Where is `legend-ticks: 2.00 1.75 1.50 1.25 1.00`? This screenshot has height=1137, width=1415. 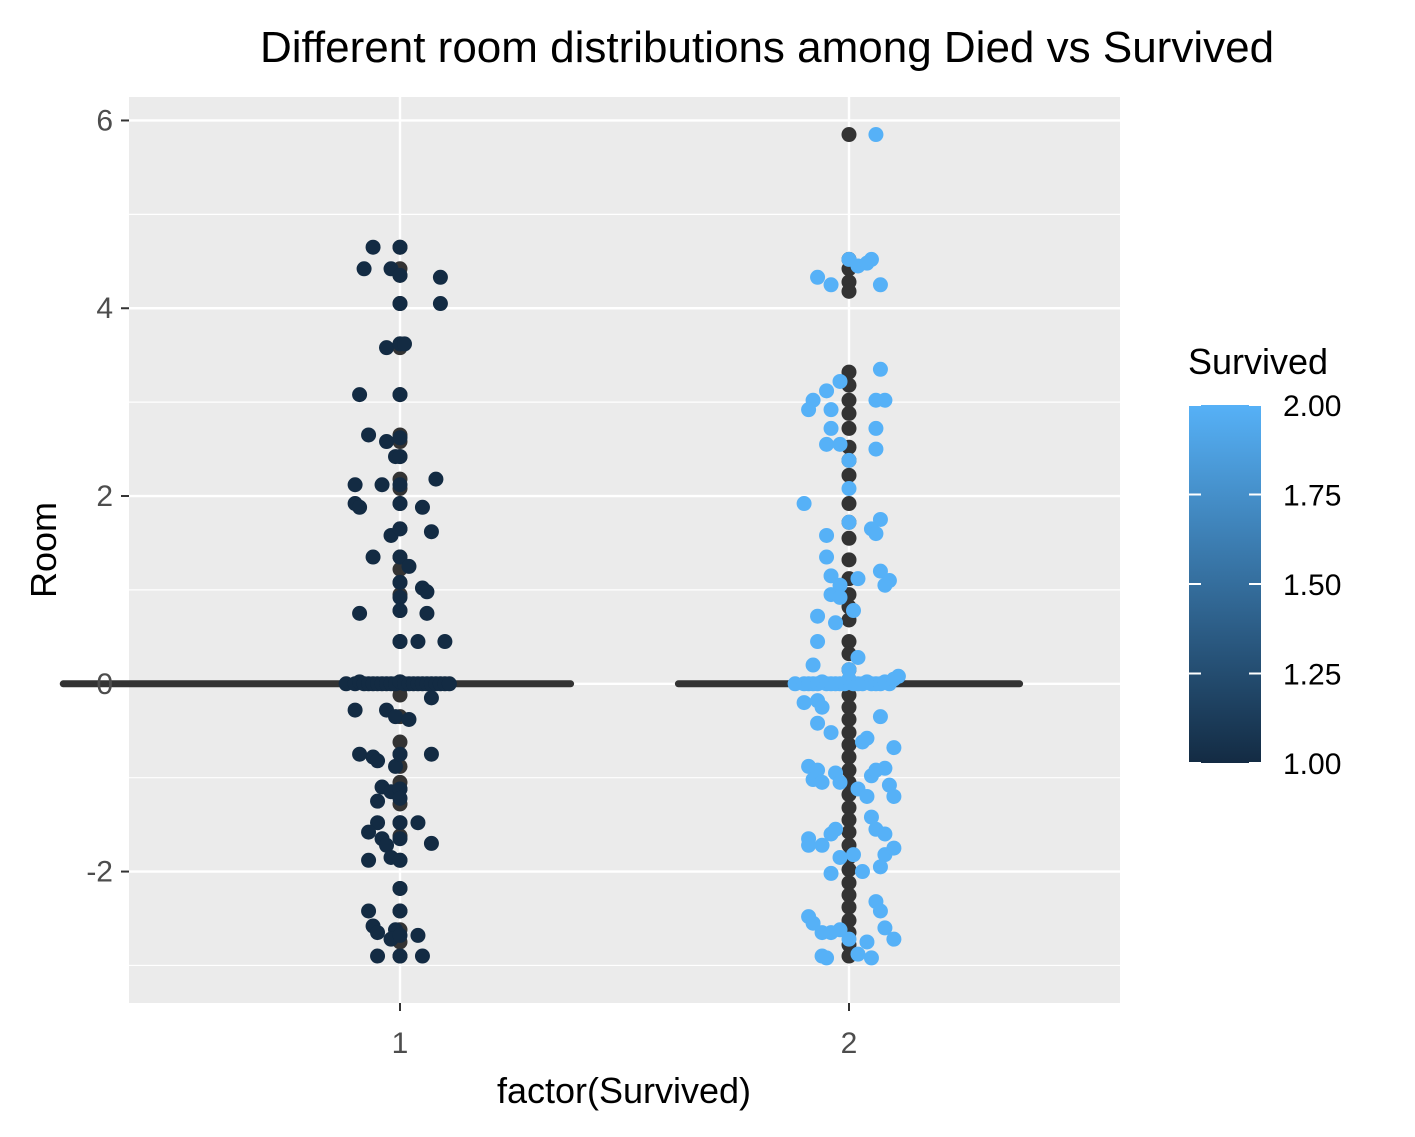 legend-ticks: 2.00 1.75 1.50 1.25 1.00 is located at coordinates (1265, 585).